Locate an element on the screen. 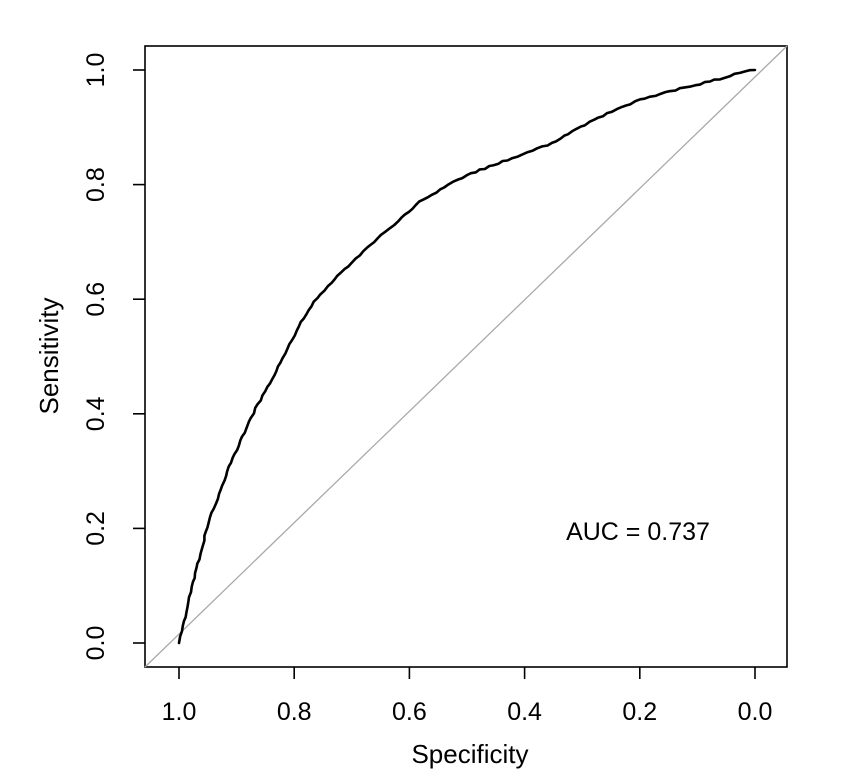 The height and width of the screenshot is (776, 852). y-tick-label: 0.0 is located at coordinates (96, 643).